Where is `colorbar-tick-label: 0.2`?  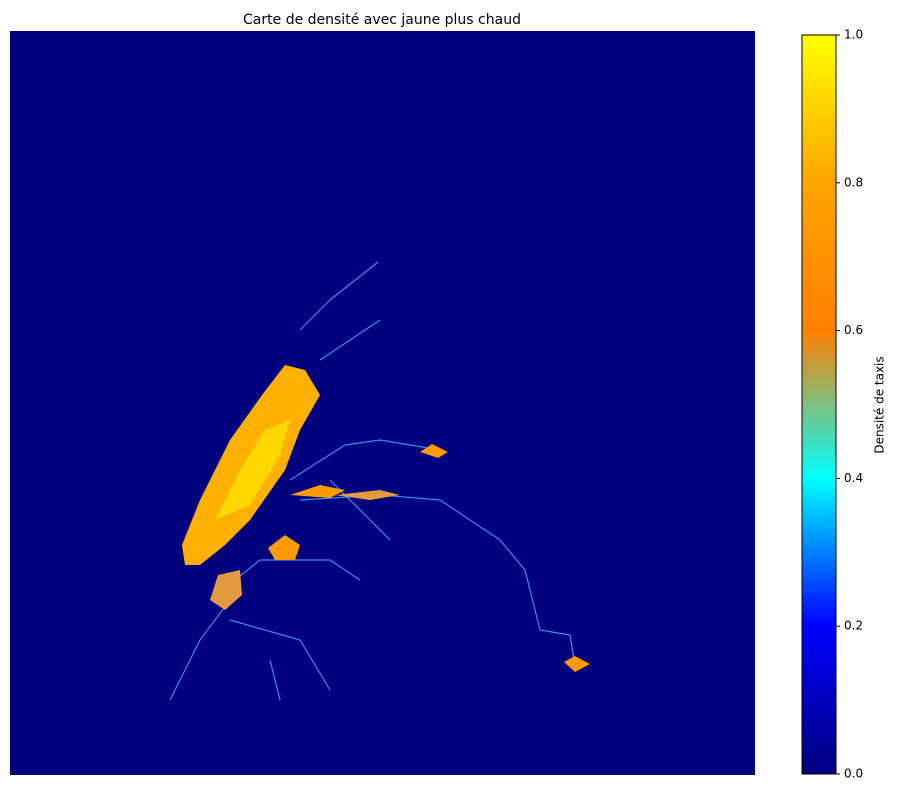
colorbar-tick-label: 0.2 is located at coordinates (853, 626).